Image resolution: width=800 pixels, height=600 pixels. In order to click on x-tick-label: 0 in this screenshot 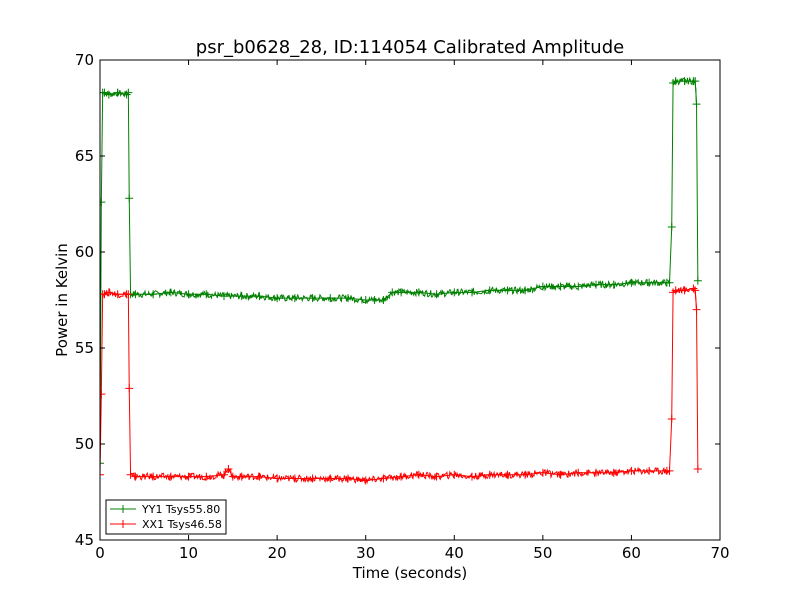, I will do `click(100, 553)`.